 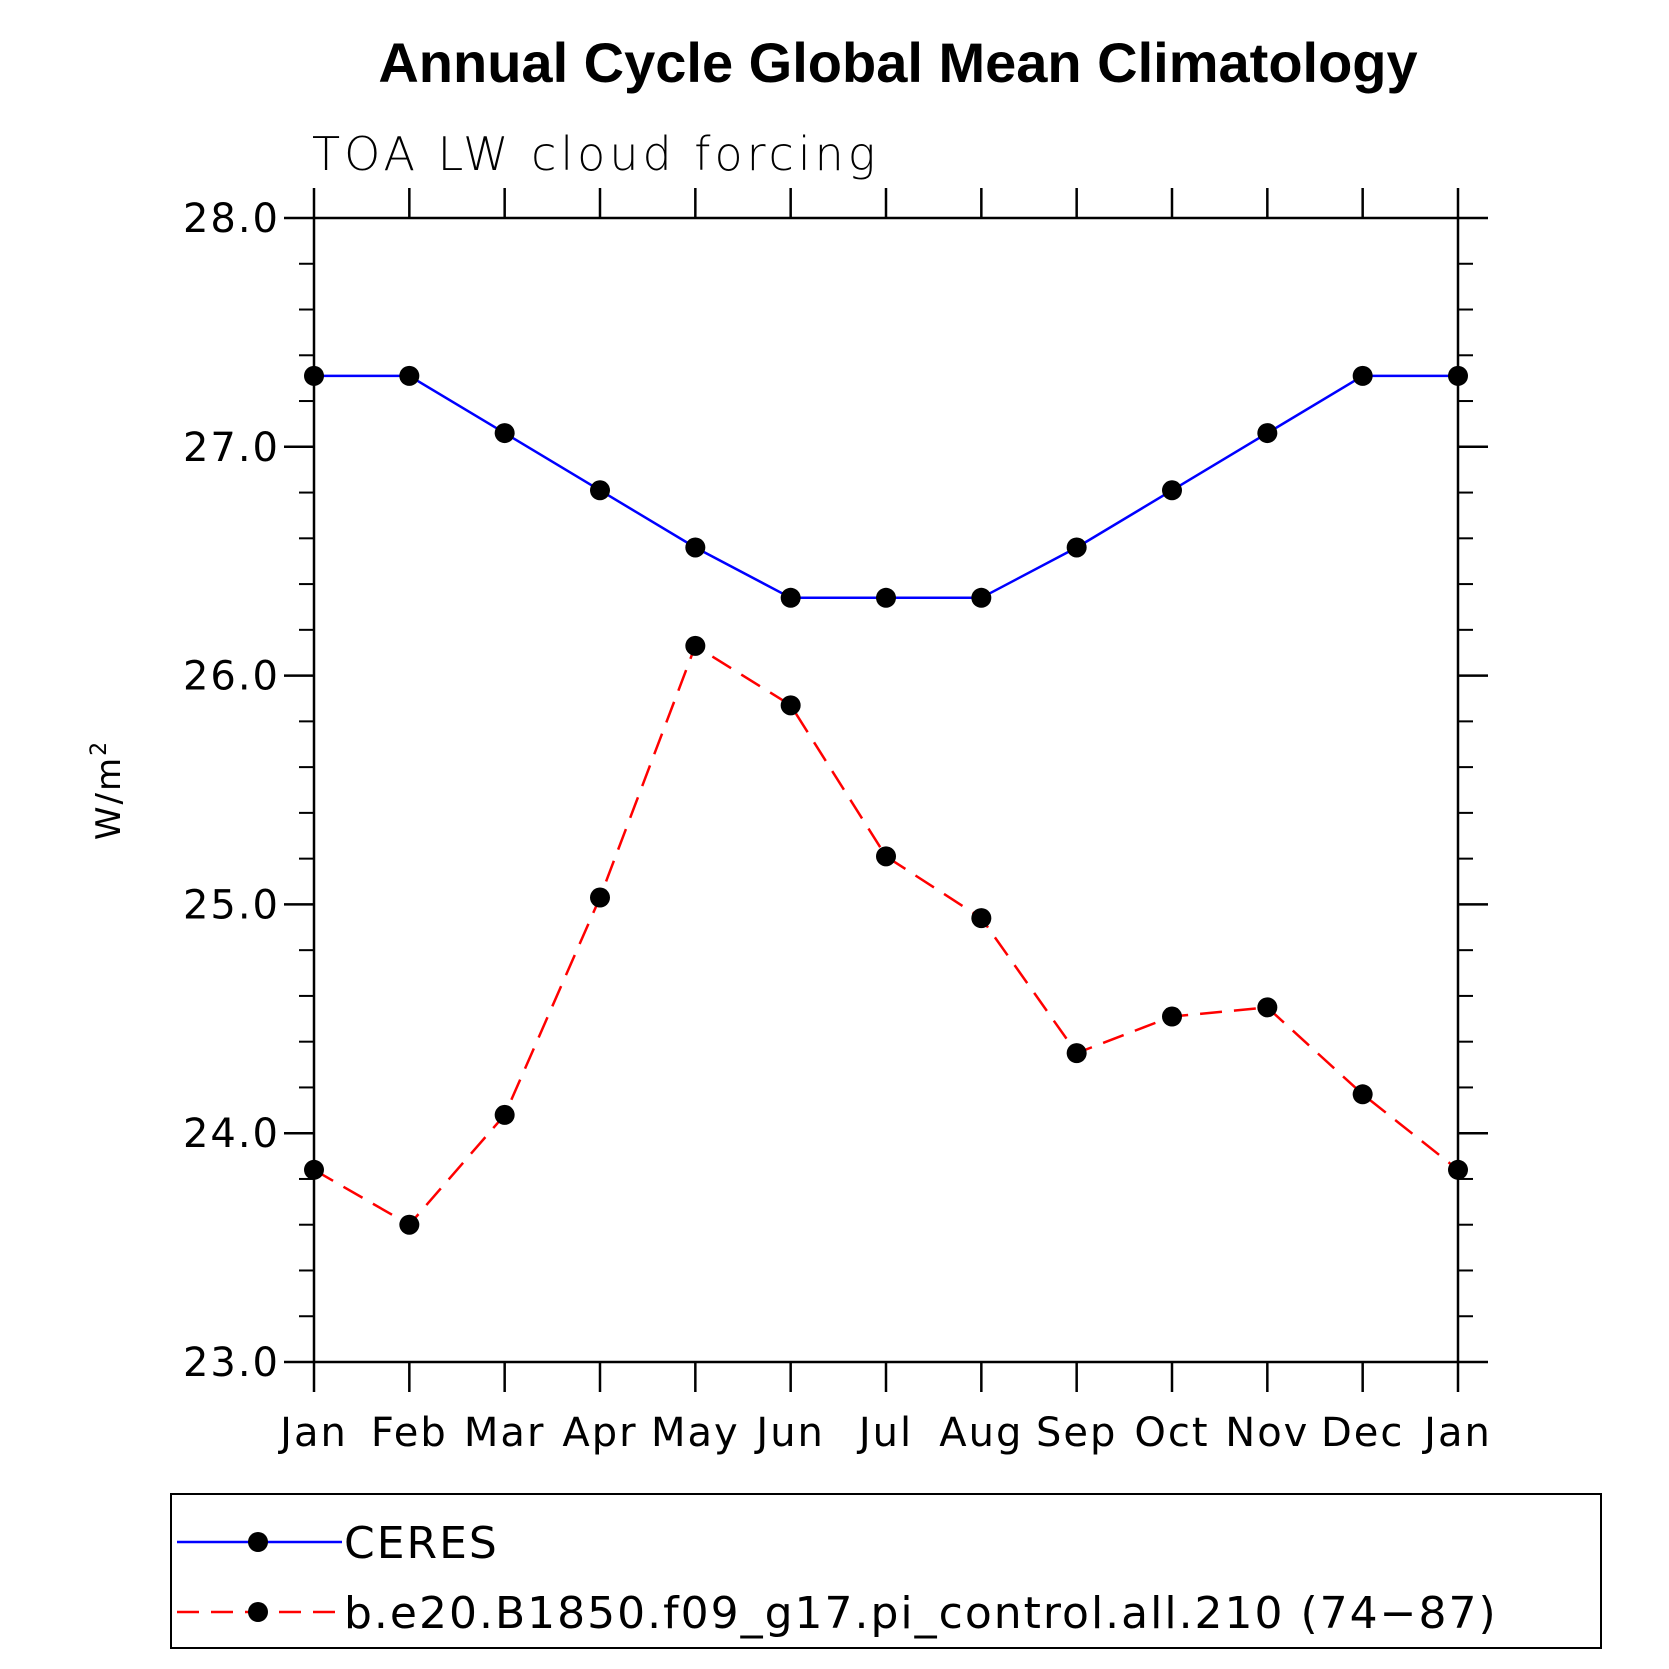 I want to click on x-tick-label: Nov, so click(x=1267, y=1433).